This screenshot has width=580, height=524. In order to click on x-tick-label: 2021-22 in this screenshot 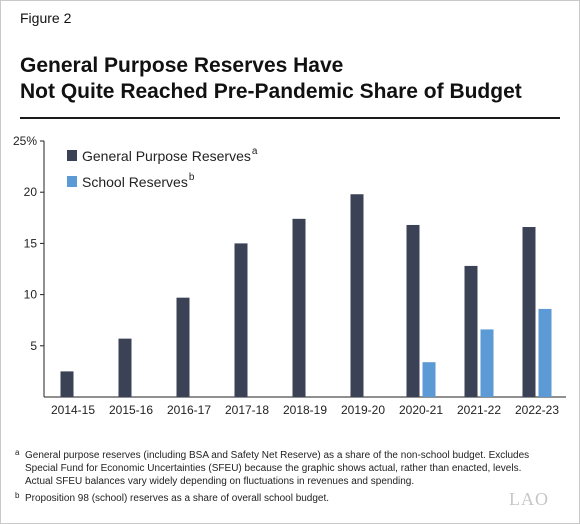, I will do `click(479, 410)`.